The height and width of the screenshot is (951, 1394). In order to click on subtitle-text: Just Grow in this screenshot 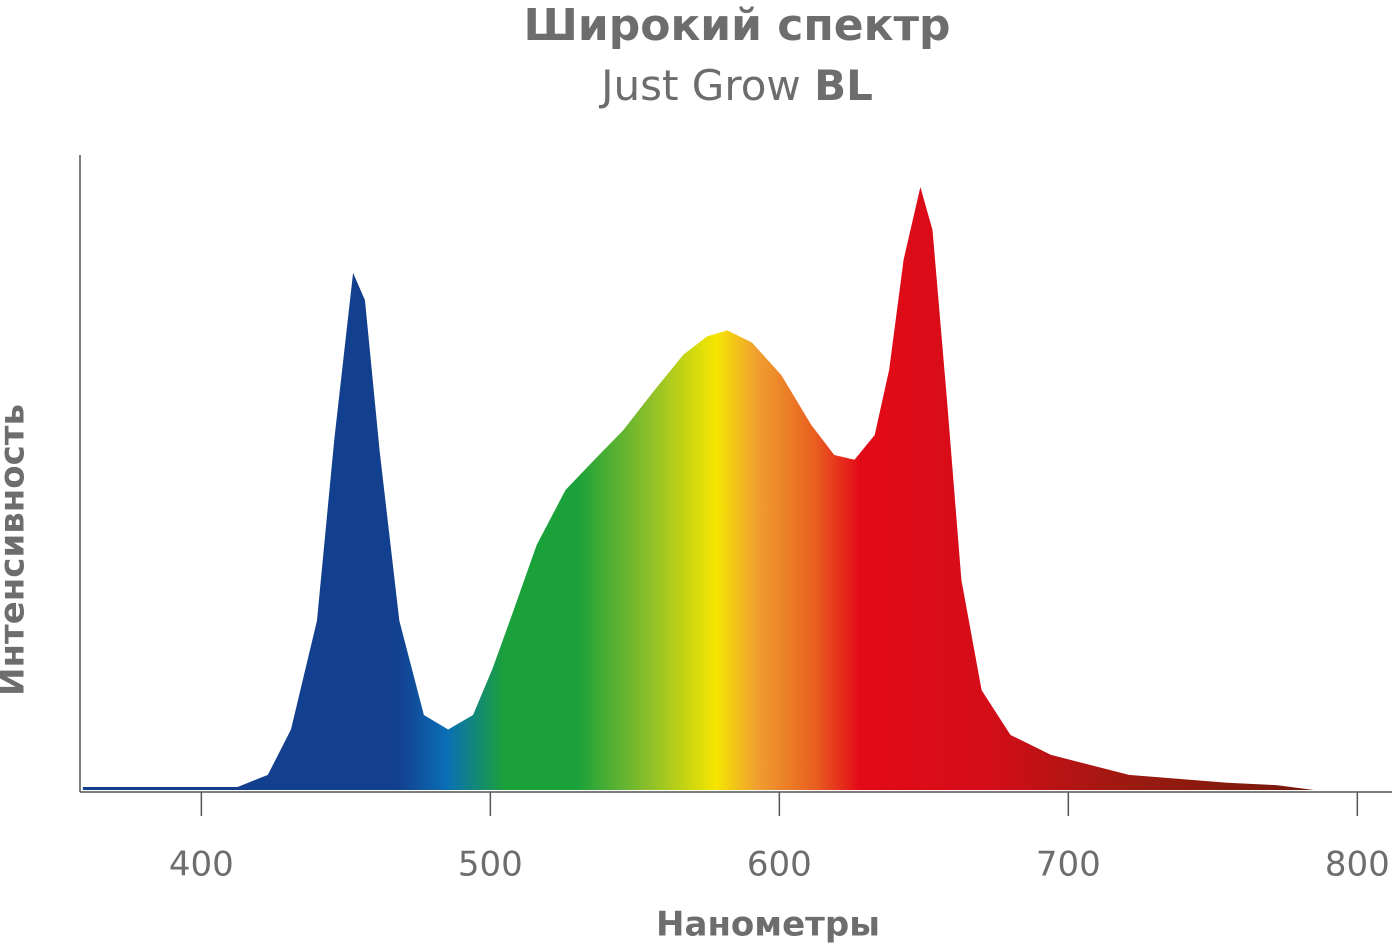, I will do `click(699, 85)`.